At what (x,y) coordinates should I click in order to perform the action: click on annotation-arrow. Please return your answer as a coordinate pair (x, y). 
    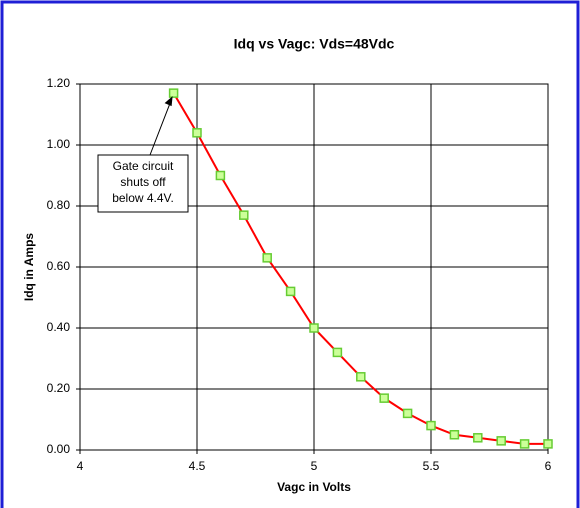
    Looking at the image, I should click on (161, 127).